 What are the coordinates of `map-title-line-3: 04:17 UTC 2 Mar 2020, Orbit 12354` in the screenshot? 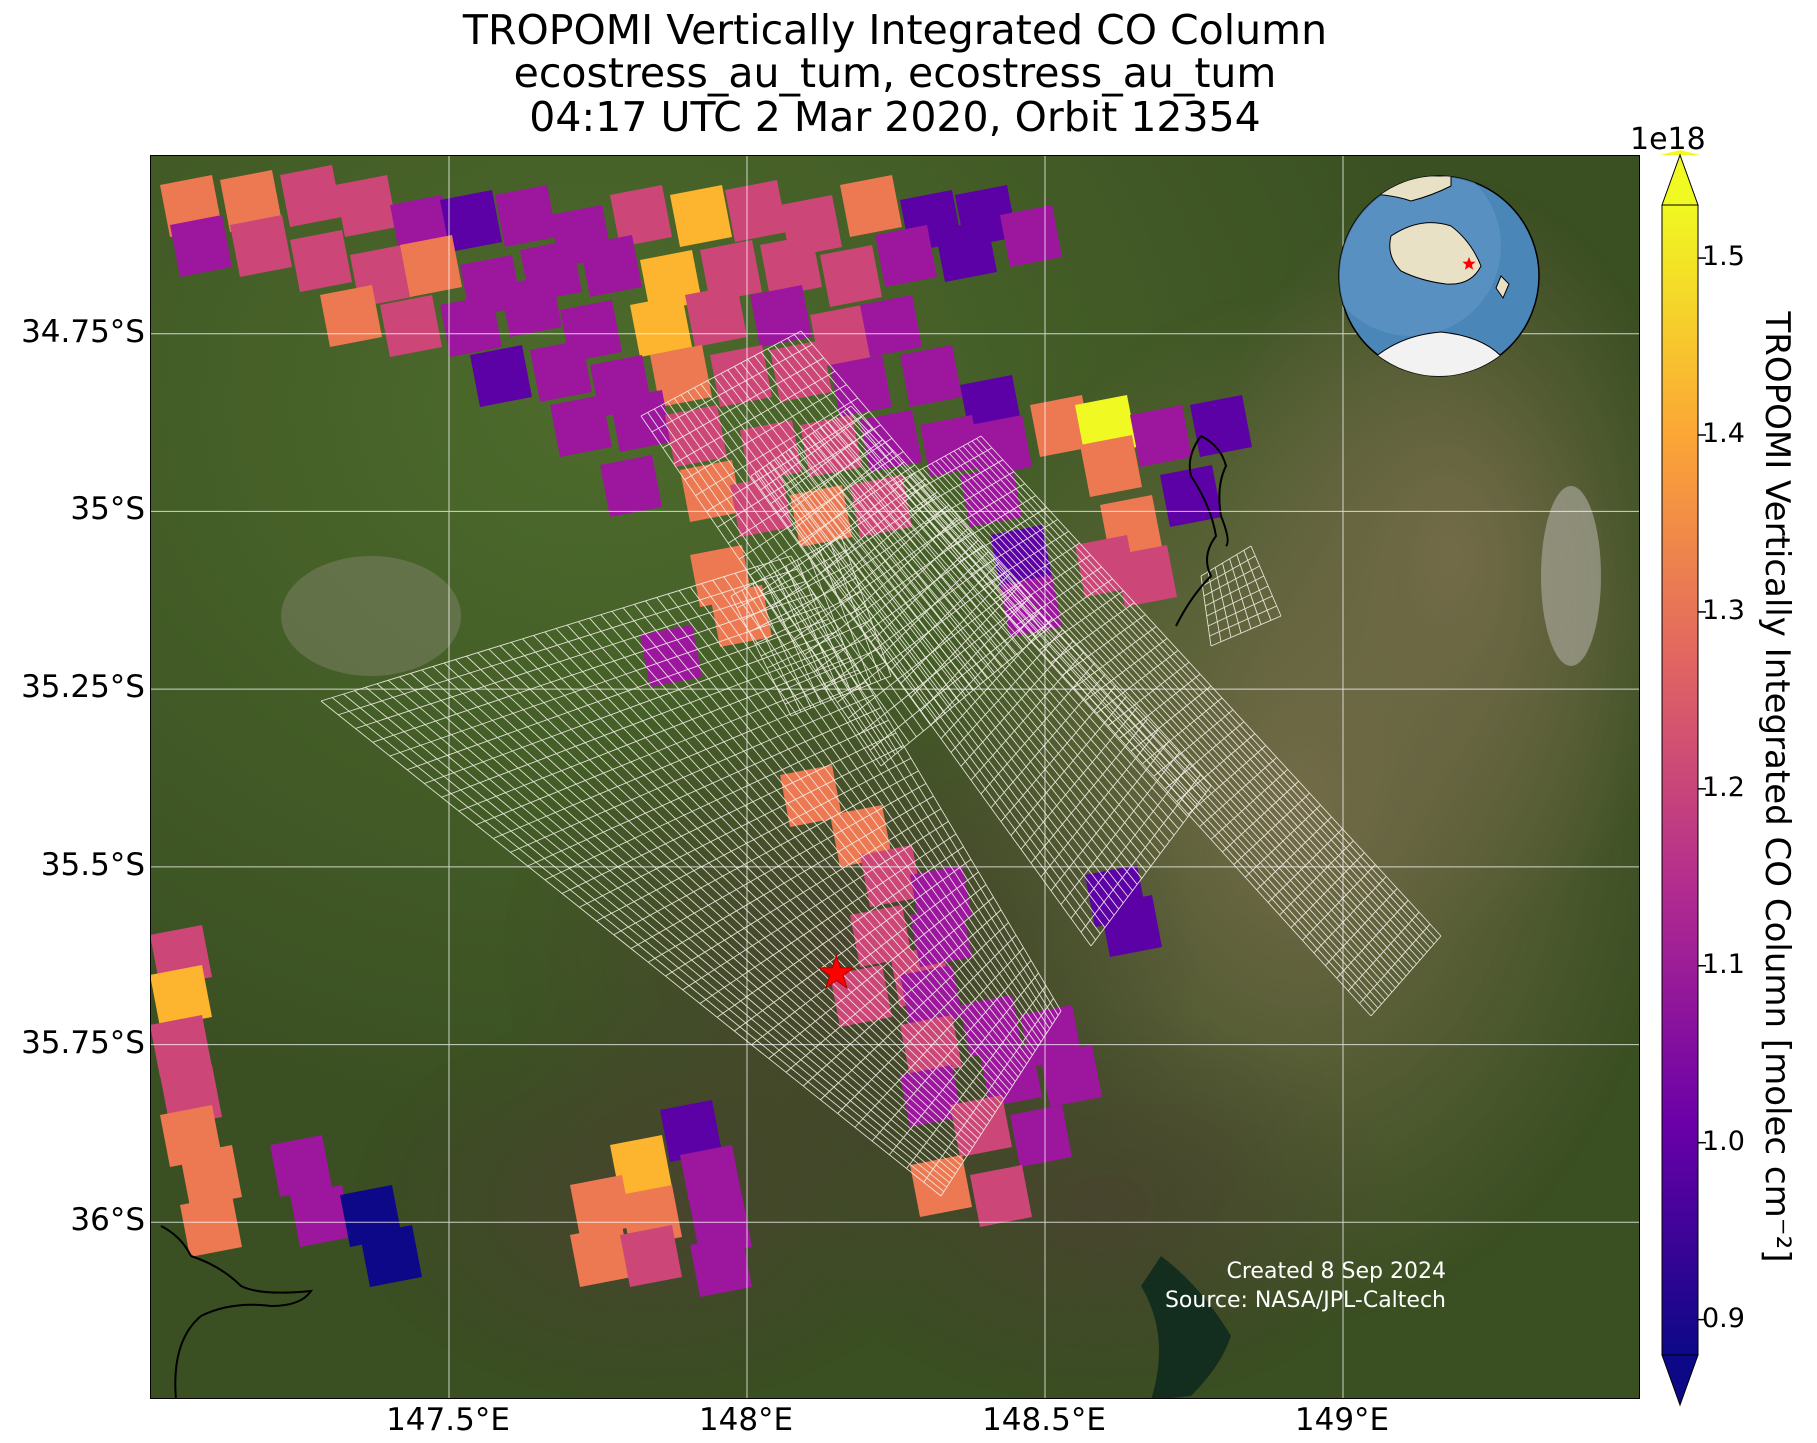 It's located at (895, 117).